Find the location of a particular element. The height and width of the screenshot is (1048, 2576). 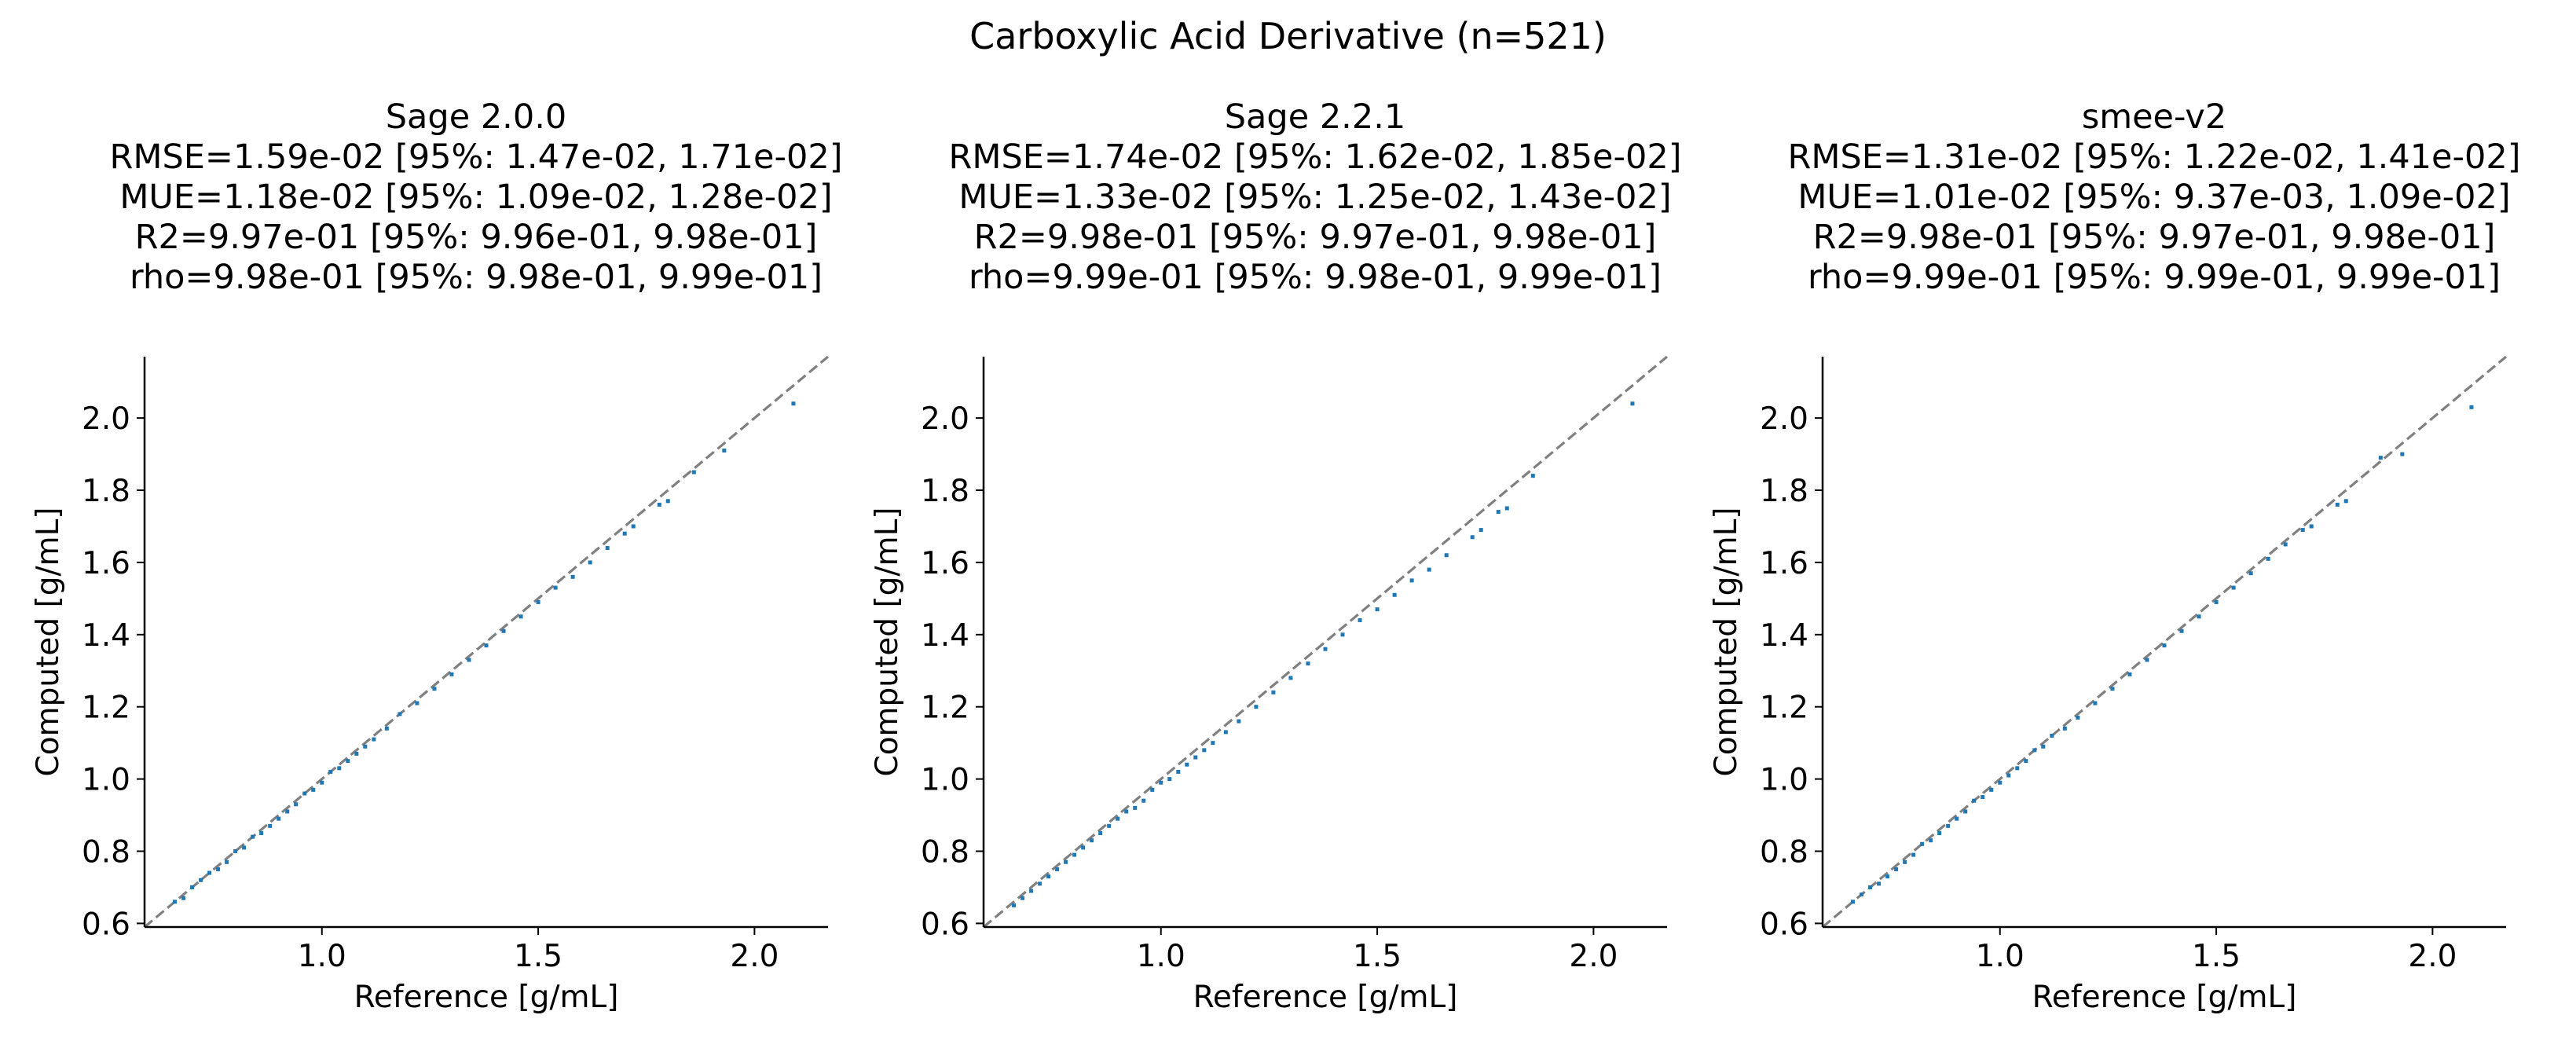

panel-3-y-tick-label: 1.4 is located at coordinates (1784, 636).